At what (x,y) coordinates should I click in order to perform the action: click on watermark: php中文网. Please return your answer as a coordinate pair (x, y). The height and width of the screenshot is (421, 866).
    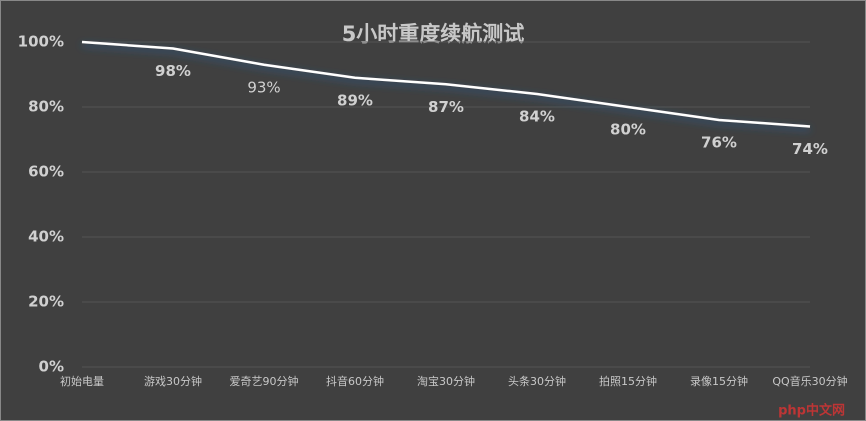
    Looking at the image, I should click on (811, 411).